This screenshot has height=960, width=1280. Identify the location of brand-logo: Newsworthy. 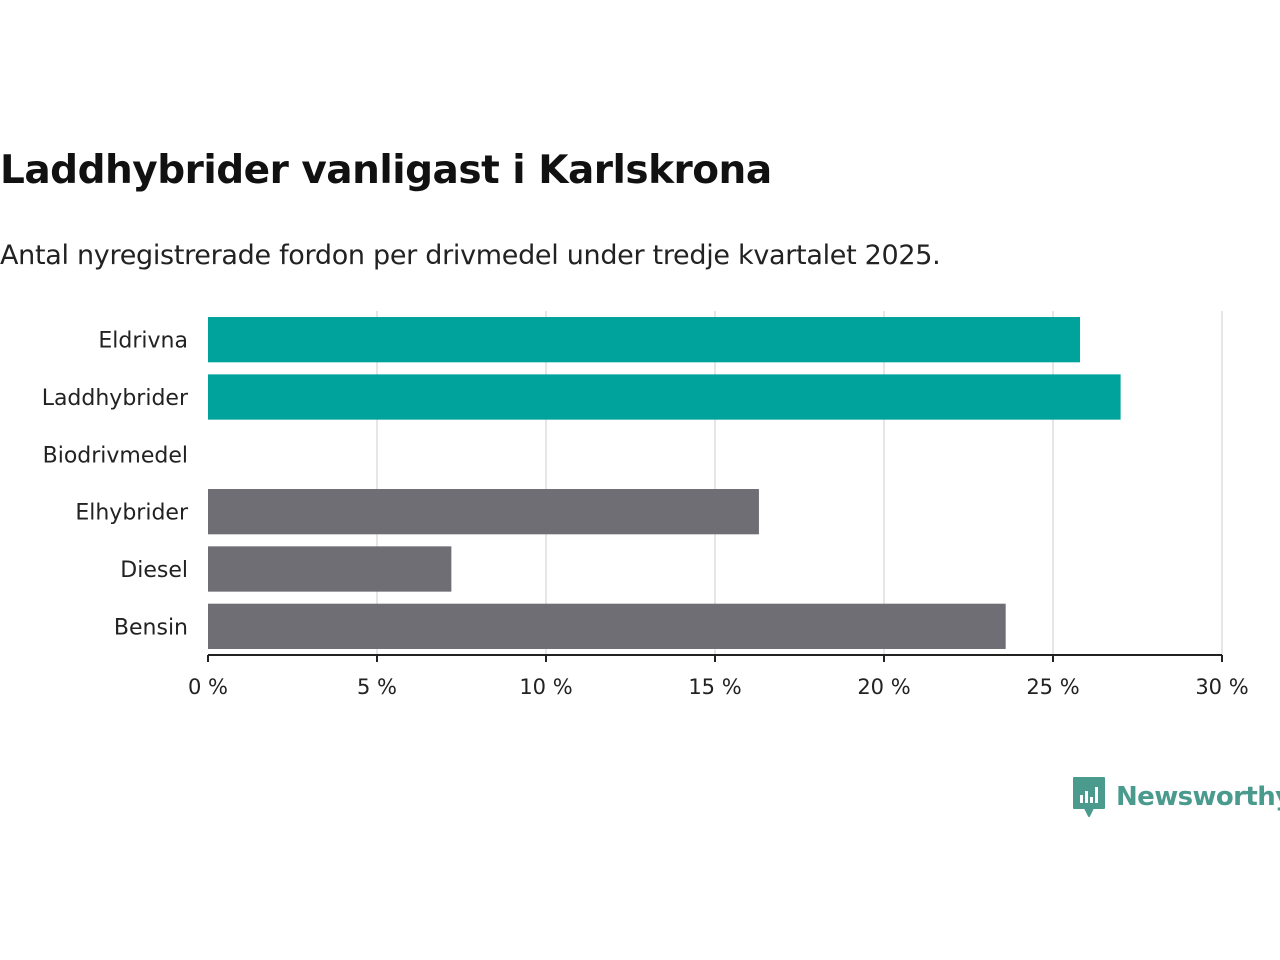
(1176, 797).